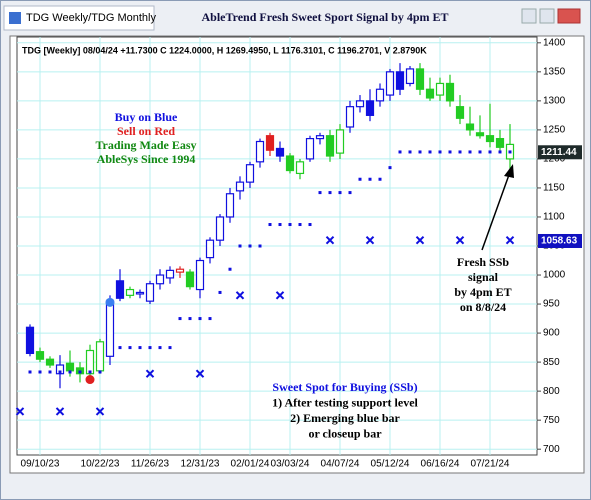 This screenshot has width=591, height=500. I want to click on price-label: 1058.63, so click(559, 241).